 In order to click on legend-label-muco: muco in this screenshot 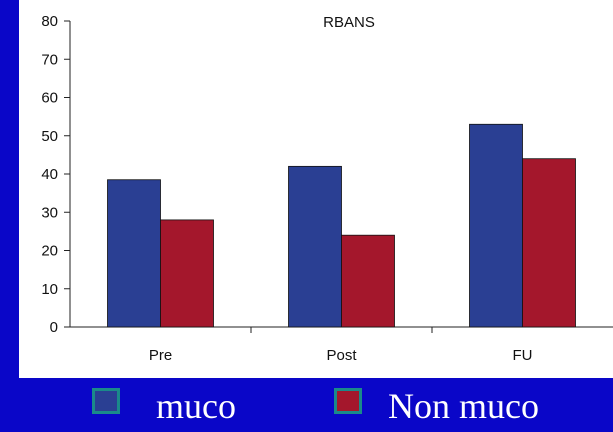, I will do `click(196, 406)`.